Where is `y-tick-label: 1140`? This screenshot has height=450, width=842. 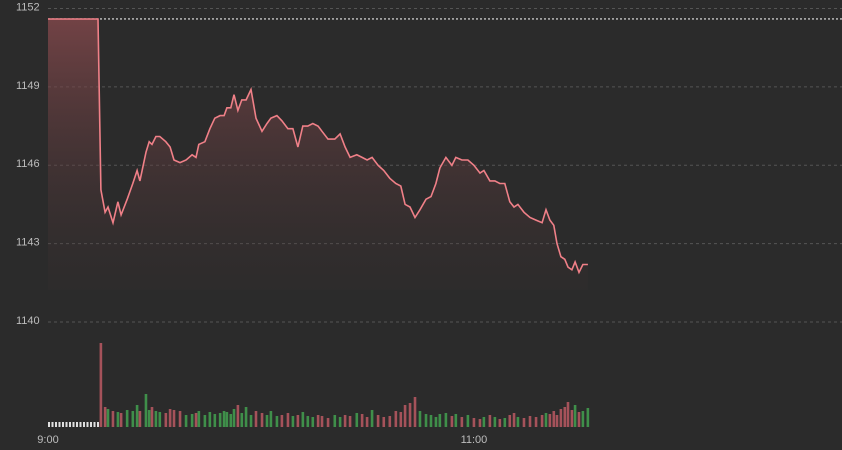
y-tick-label: 1140 is located at coordinates (28, 321).